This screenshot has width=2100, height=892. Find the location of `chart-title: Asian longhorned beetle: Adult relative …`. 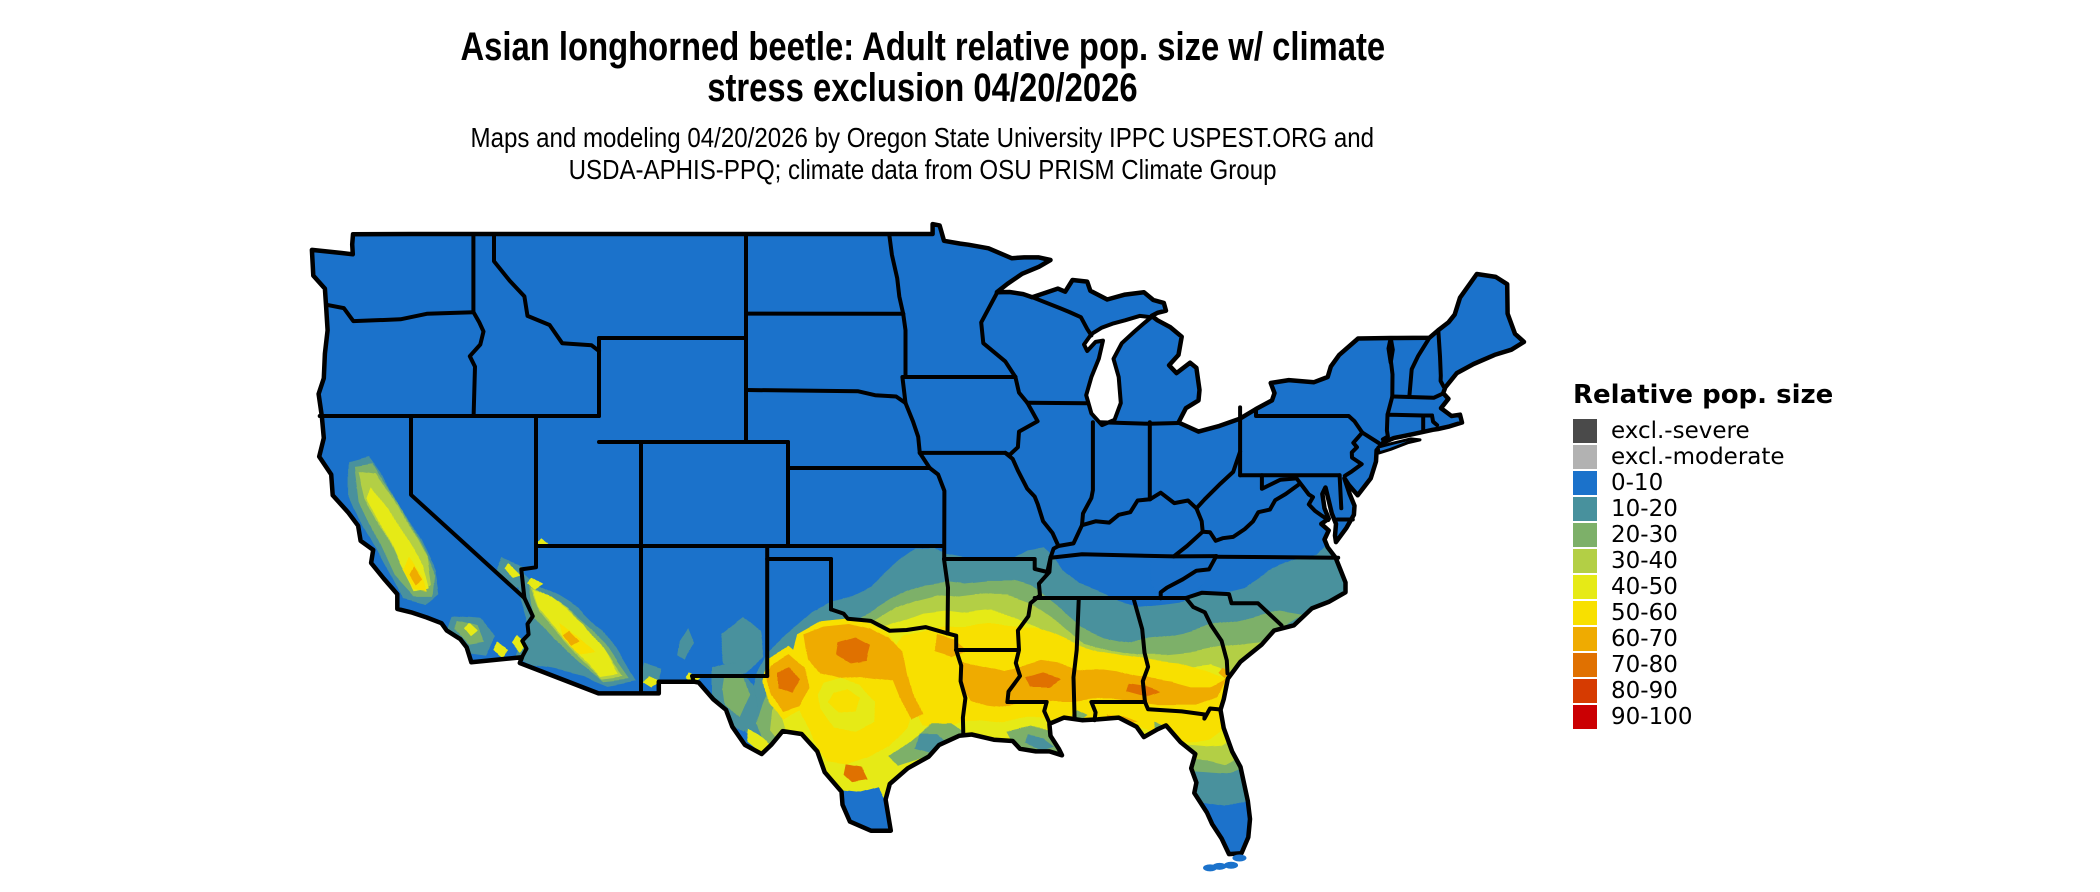

chart-title: Asian longhorned beetle: Adult relative … is located at coordinates (922, 68).